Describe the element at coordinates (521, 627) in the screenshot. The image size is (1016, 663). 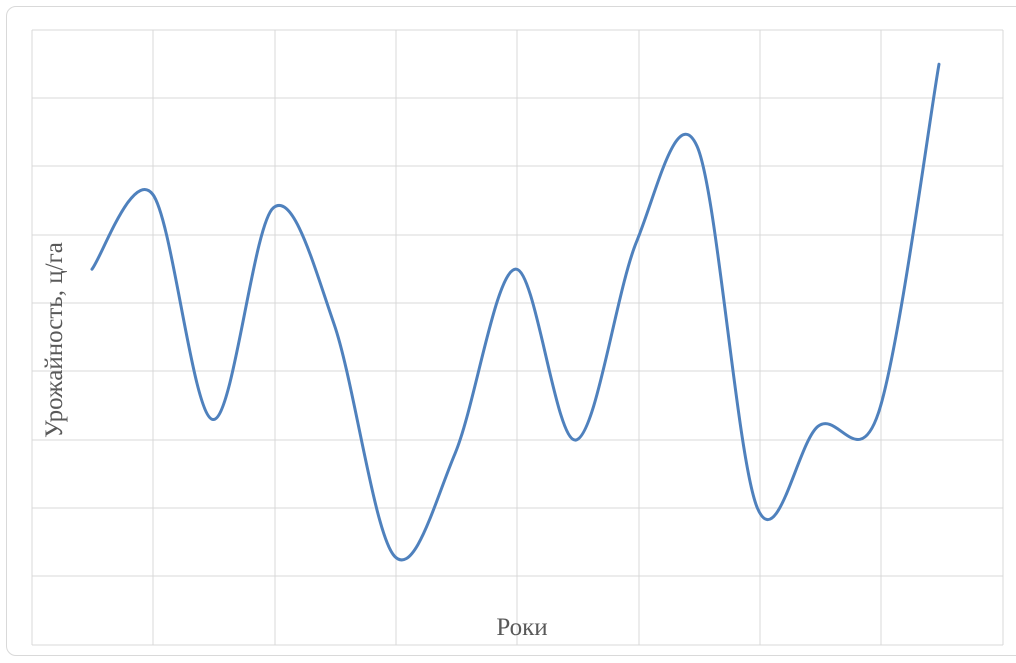
I see `x-axis-label: Роки` at that location.